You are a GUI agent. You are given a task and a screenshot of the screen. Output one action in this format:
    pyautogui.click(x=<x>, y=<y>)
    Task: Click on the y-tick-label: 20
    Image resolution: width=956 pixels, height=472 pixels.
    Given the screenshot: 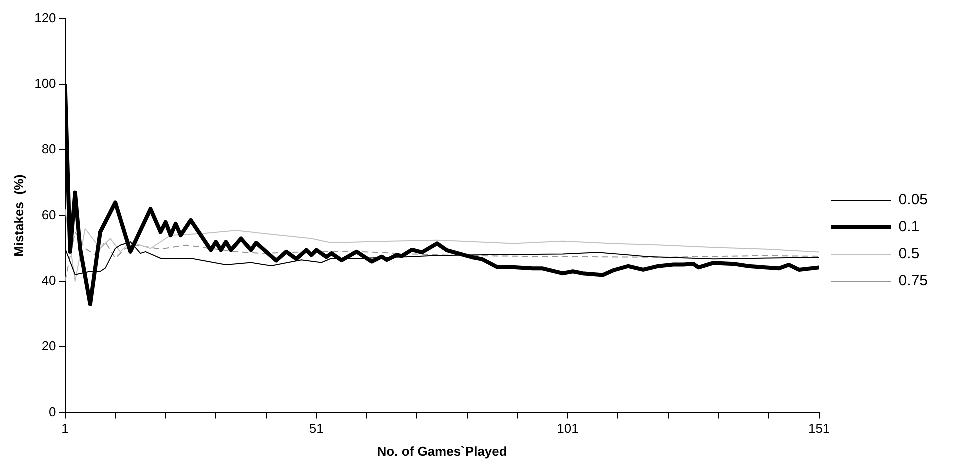 What is the action you would take?
    pyautogui.click(x=49, y=346)
    